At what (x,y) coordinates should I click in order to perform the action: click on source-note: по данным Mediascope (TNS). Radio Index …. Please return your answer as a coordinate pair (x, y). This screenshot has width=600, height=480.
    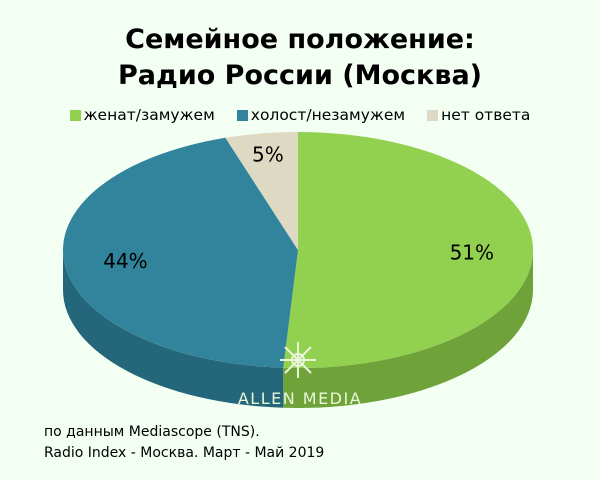
    Looking at the image, I should click on (184, 443).